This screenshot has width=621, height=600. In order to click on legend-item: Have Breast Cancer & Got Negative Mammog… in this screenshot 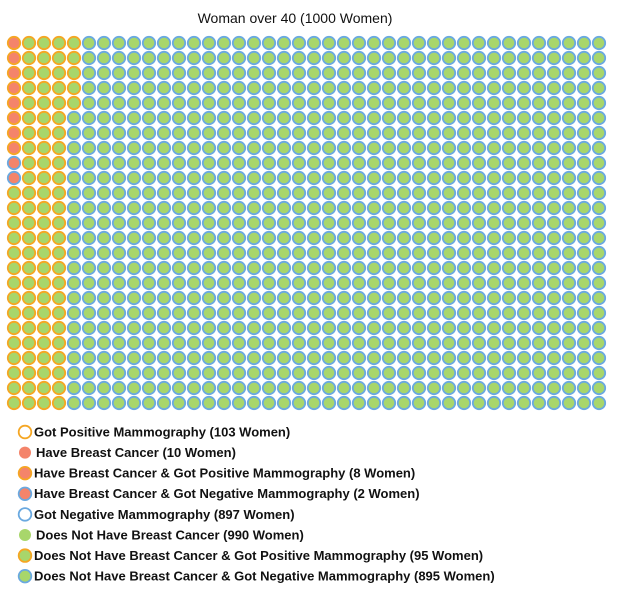, I will do `click(218, 494)`.